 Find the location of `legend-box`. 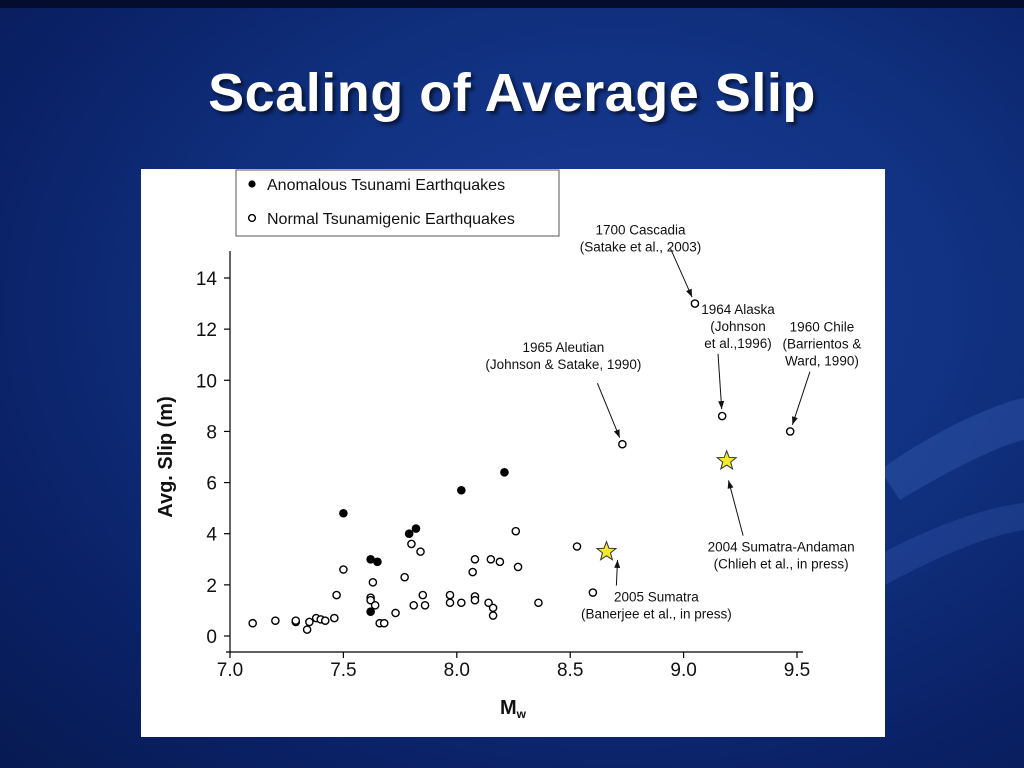

legend-box is located at coordinates (397, 203).